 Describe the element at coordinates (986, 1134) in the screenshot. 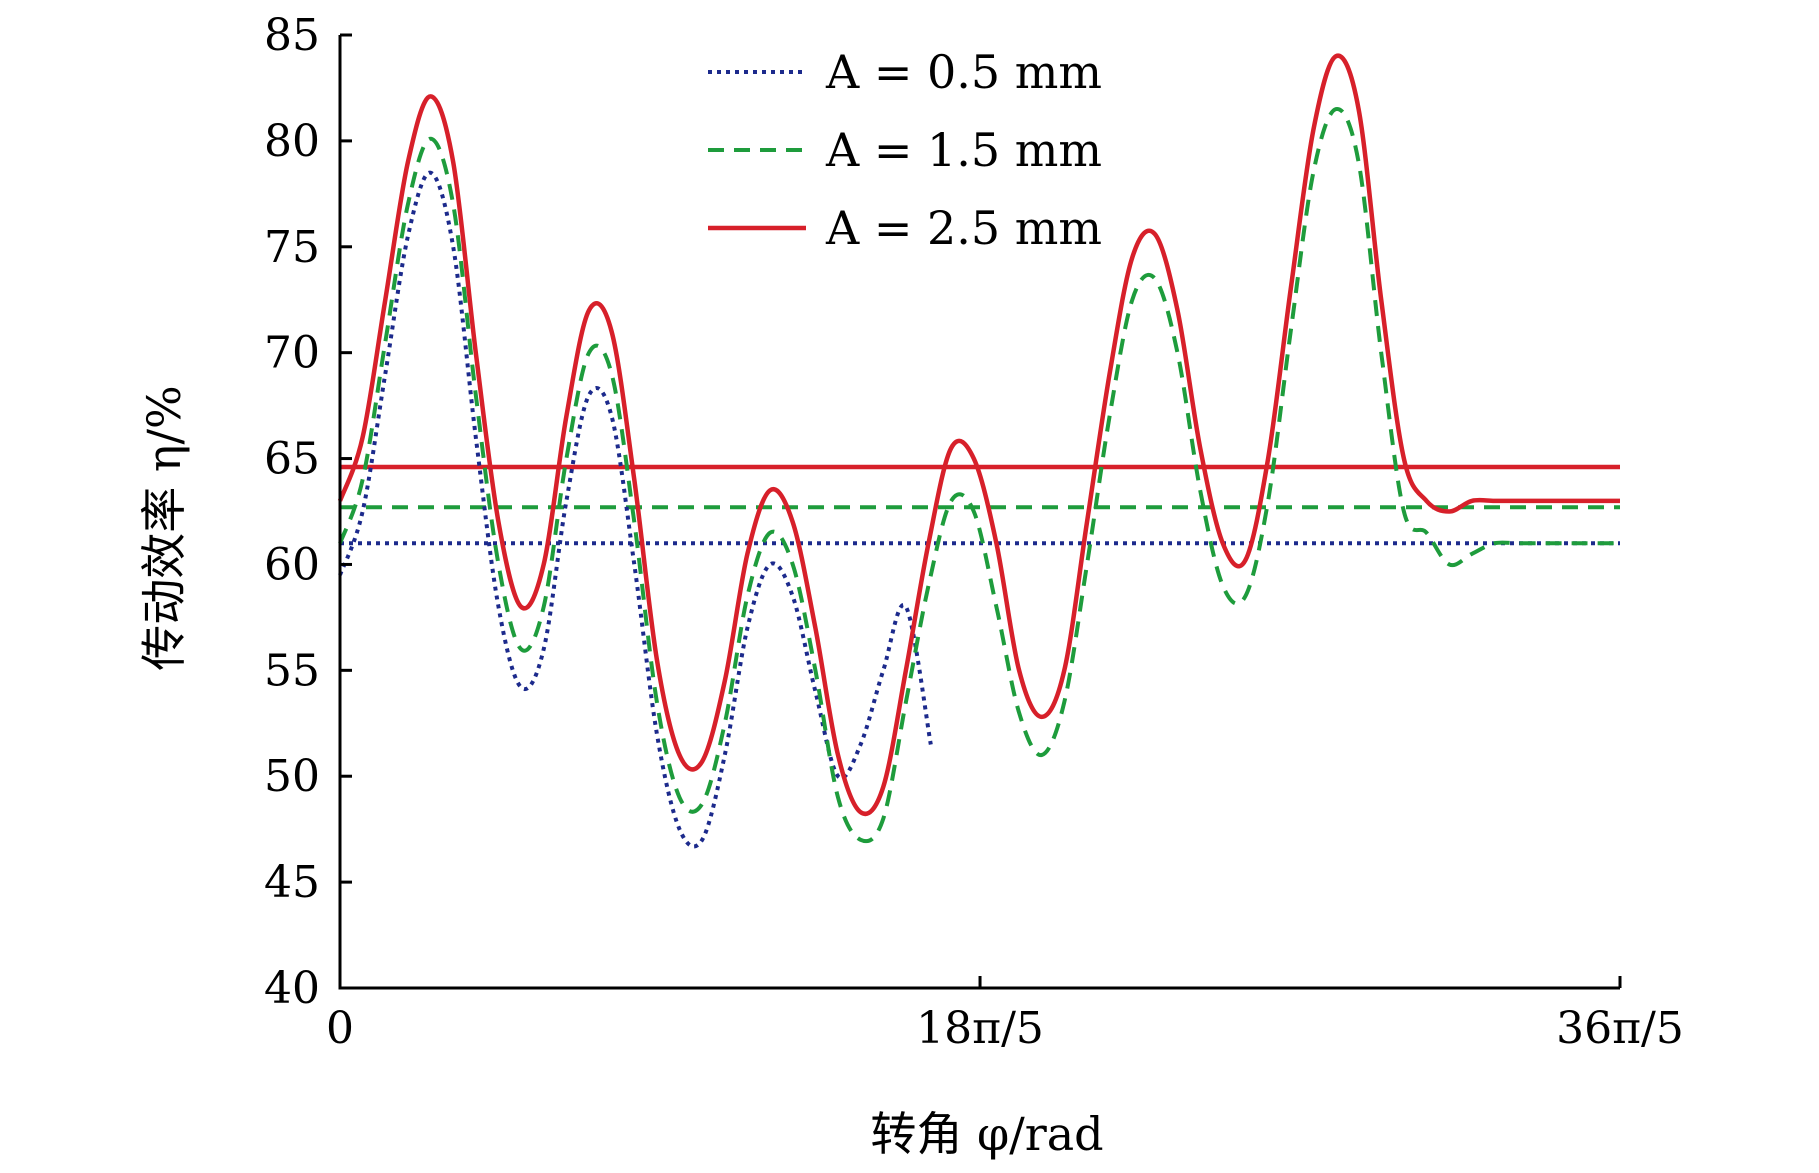

I see `x-axis-title: 转角 φ/rad` at that location.